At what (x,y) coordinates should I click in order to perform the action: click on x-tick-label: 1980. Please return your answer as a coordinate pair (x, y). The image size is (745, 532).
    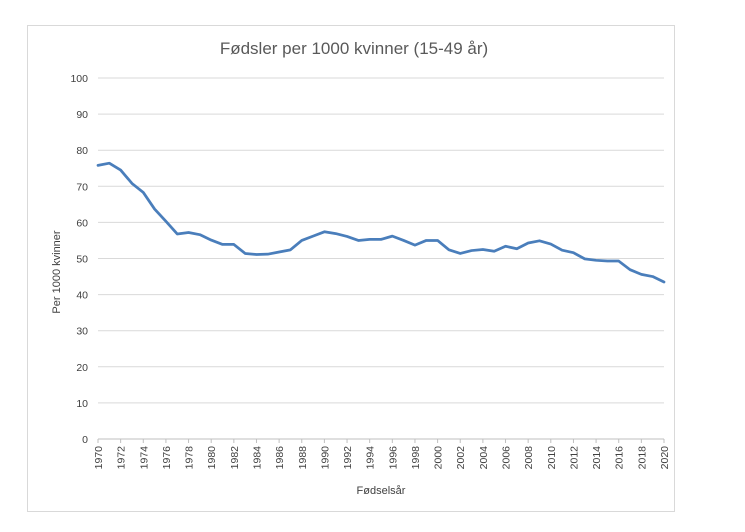
    Looking at the image, I should click on (212, 458).